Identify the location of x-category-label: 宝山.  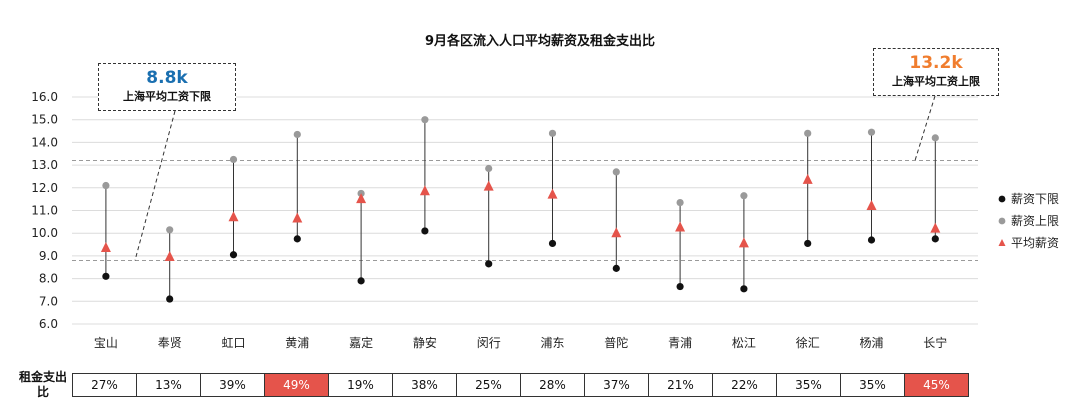
(106, 343).